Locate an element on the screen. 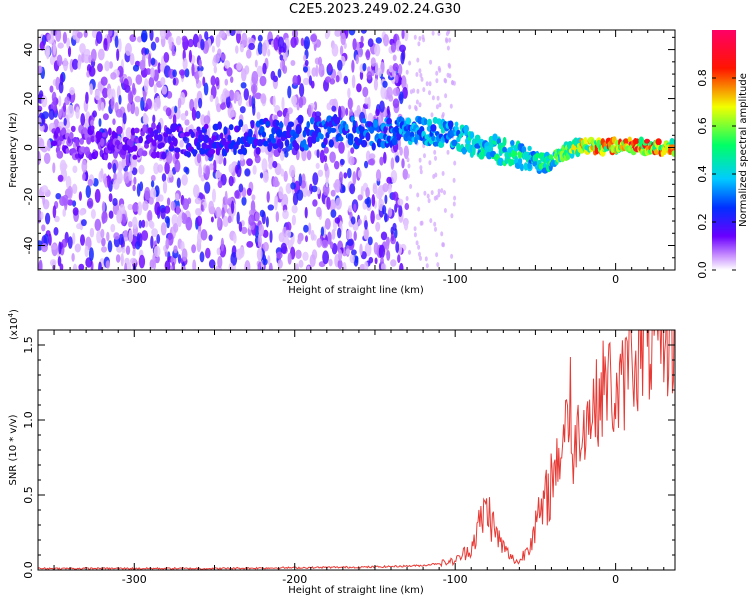  colorbar-tick-label: 0.8 is located at coordinates (702, 78).